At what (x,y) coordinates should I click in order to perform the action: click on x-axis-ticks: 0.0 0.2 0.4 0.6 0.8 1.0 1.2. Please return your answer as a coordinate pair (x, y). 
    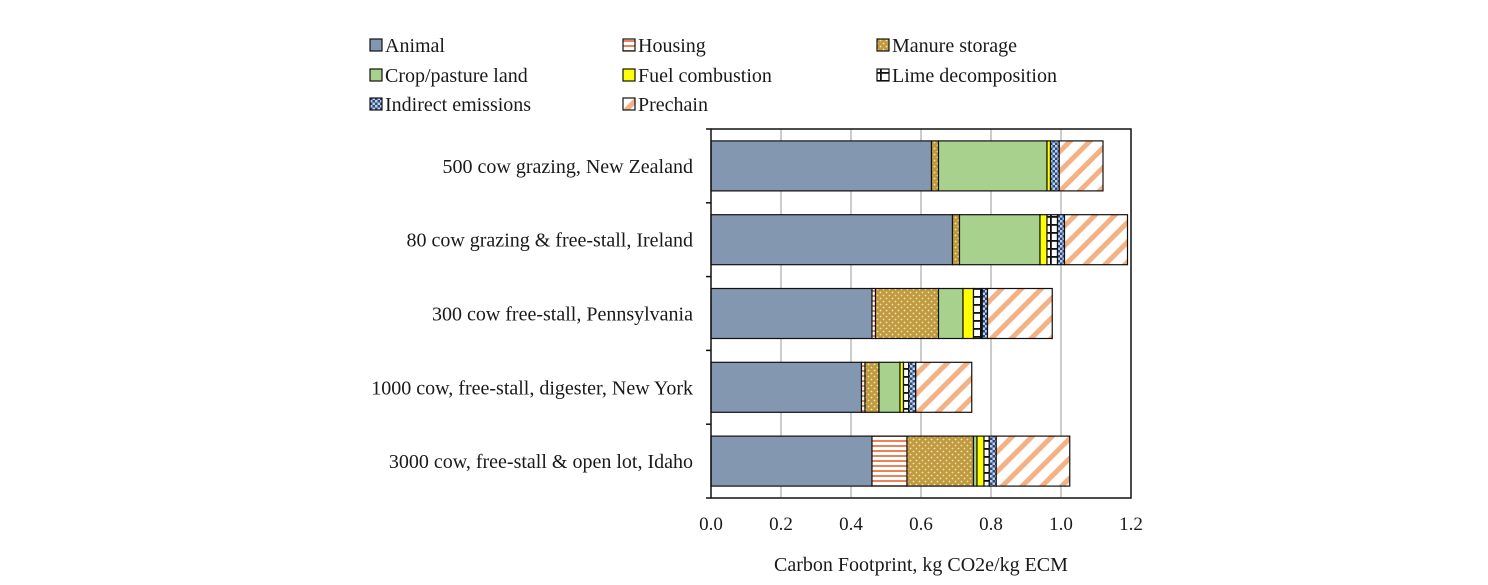
    Looking at the image, I should click on (921, 524).